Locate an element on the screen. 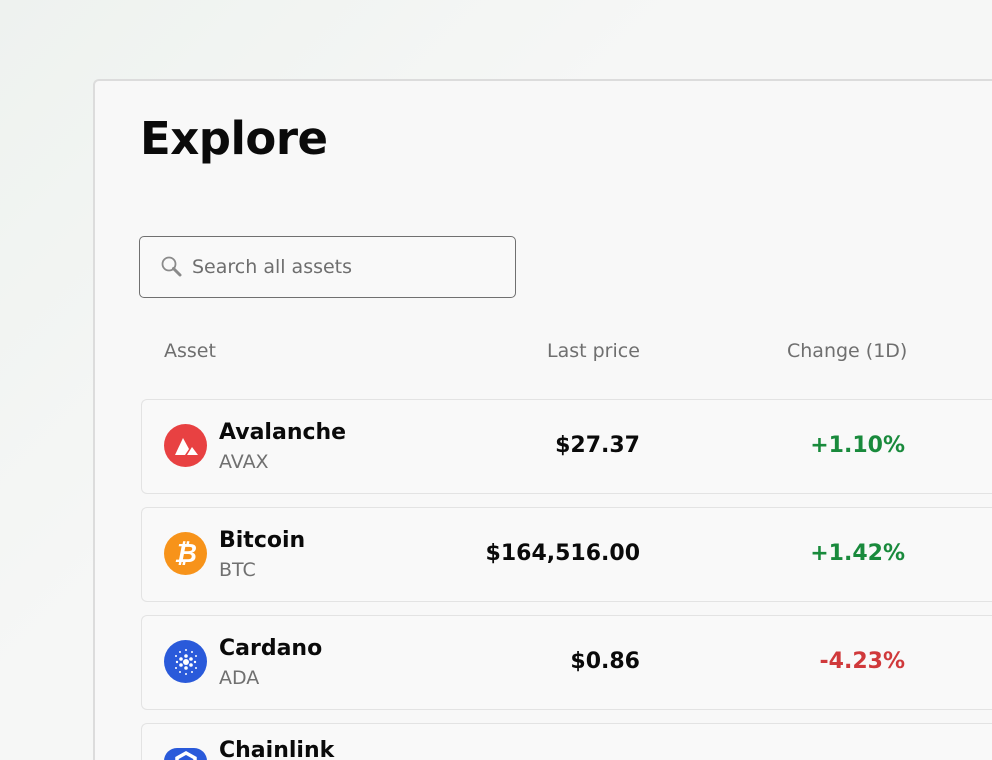  bitcoin-icon: ₿ is located at coordinates (185, 553).